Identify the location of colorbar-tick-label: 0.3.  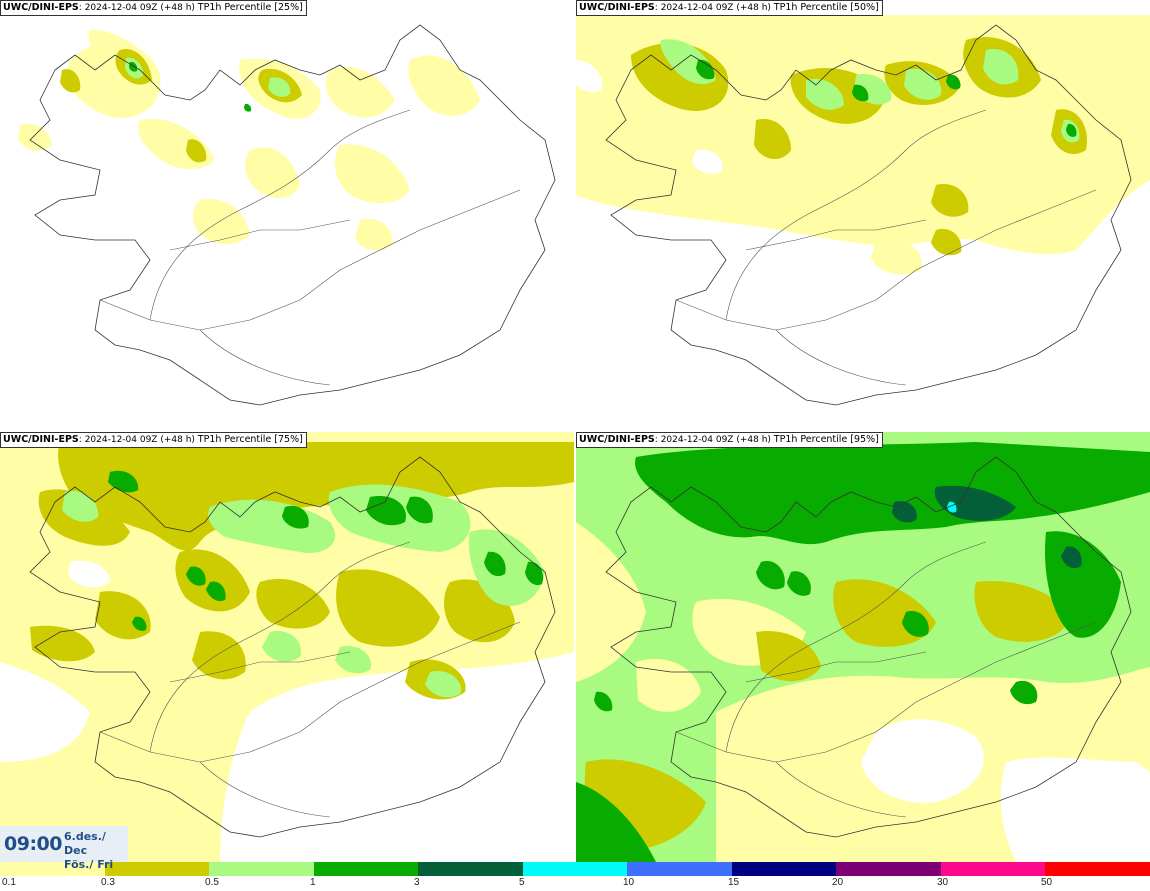
(108, 882).